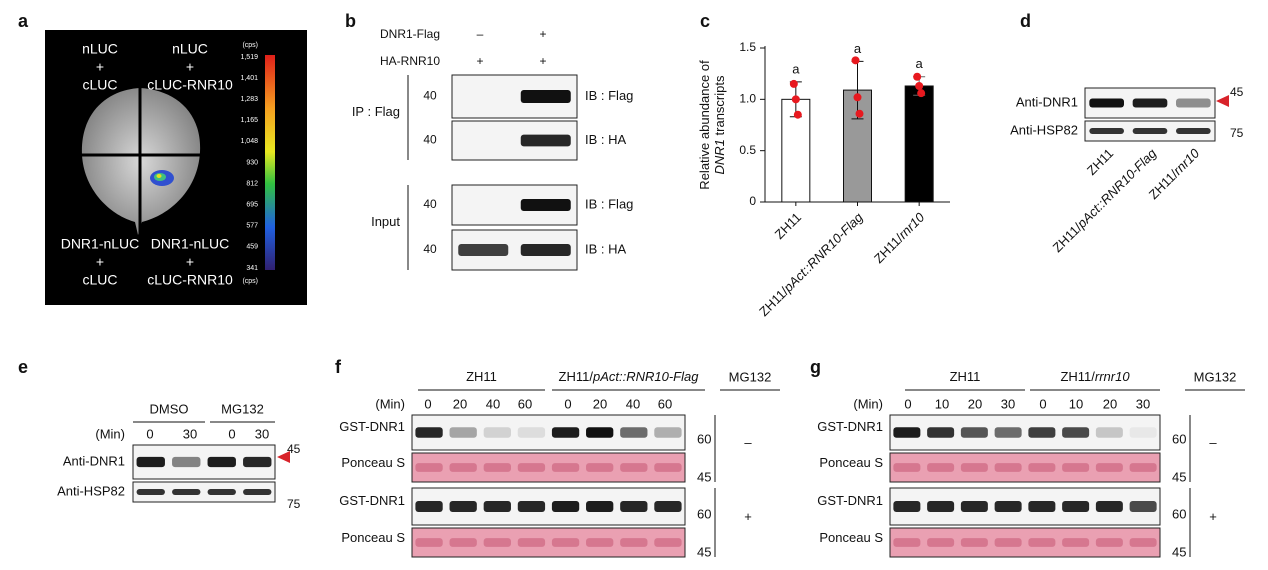  I want to click on italic-part: rrnr10, so click(1112, 376).